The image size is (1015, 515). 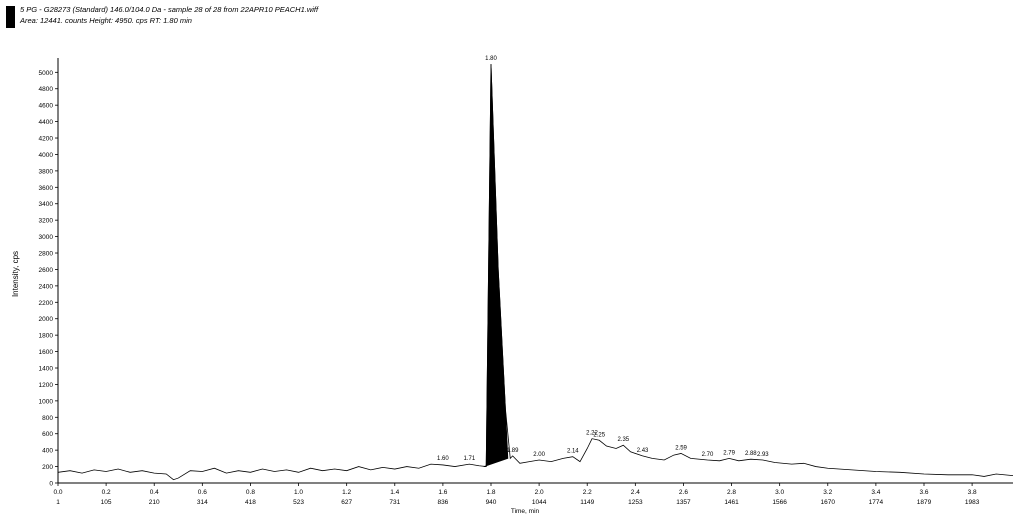 I want to click on y-tick-label: 600, so click(x=47, y=434).